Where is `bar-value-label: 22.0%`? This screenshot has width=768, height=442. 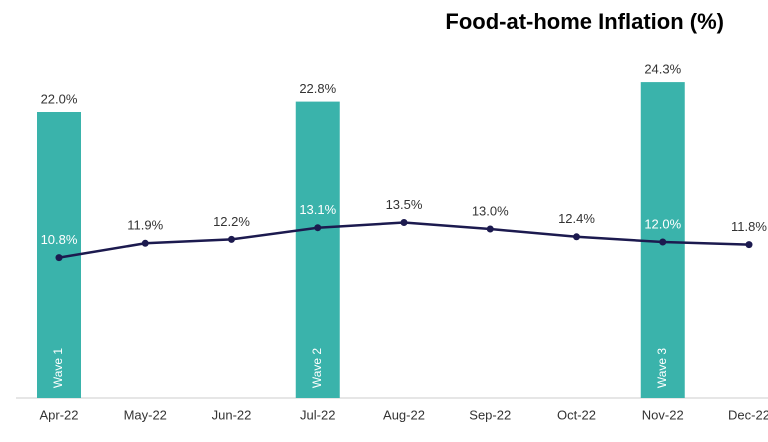 bar-value-label: 22.0% is located at coordinates (59, 98).